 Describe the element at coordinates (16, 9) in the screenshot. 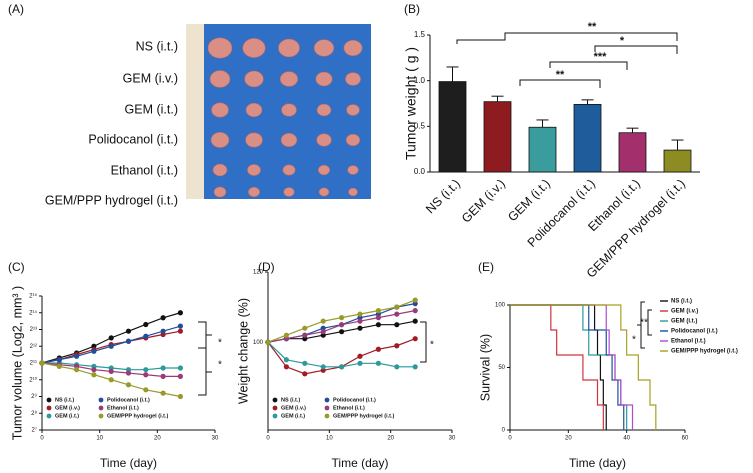

I see `panel-label: (A)` at that location.